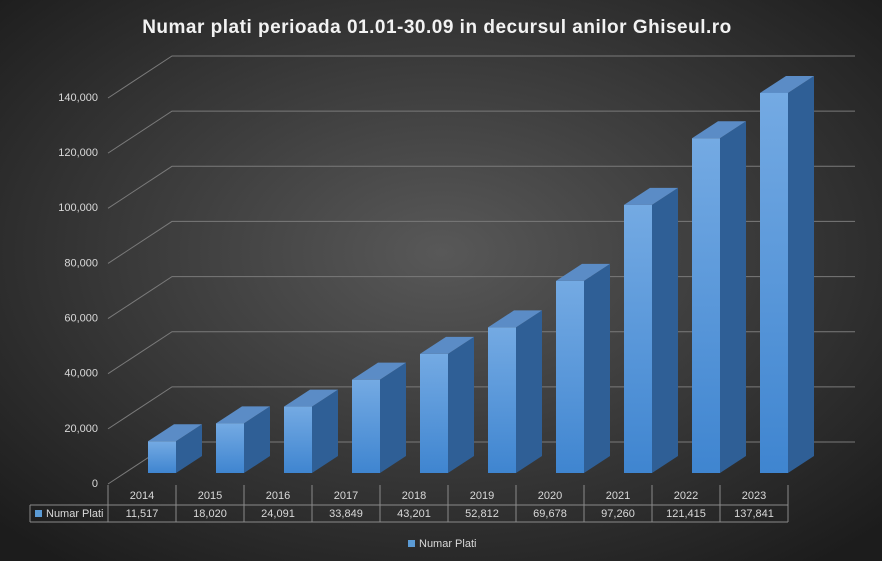  Describe the element at coordinates (95, 484) in the screenshot. I see `y-tick-label: 0` at that location.